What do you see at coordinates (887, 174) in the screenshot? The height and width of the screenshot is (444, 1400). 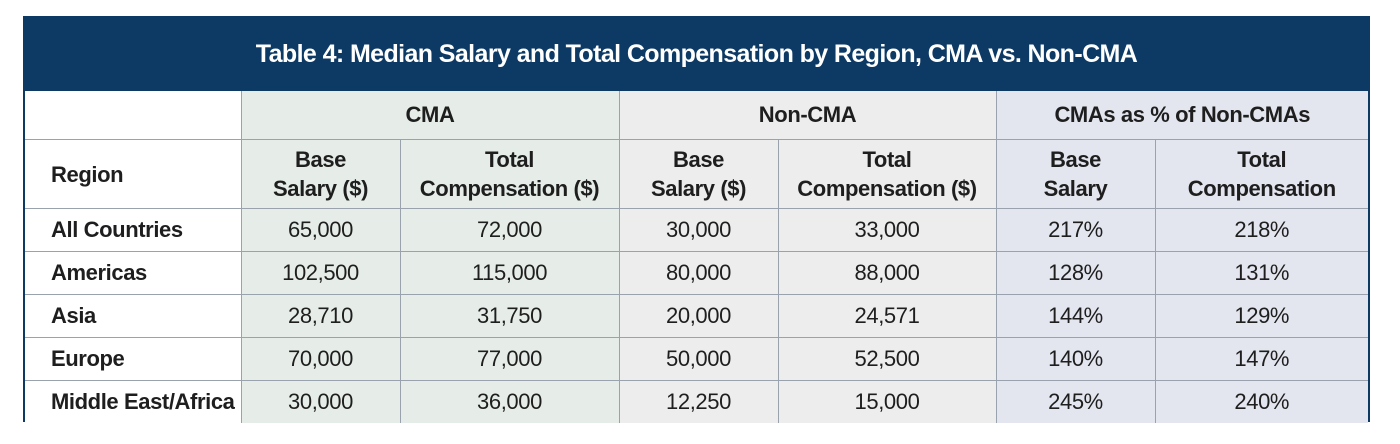 I see `column-header-non-cma-total: Total Compensation ($)` at bounding box center [887, 174].